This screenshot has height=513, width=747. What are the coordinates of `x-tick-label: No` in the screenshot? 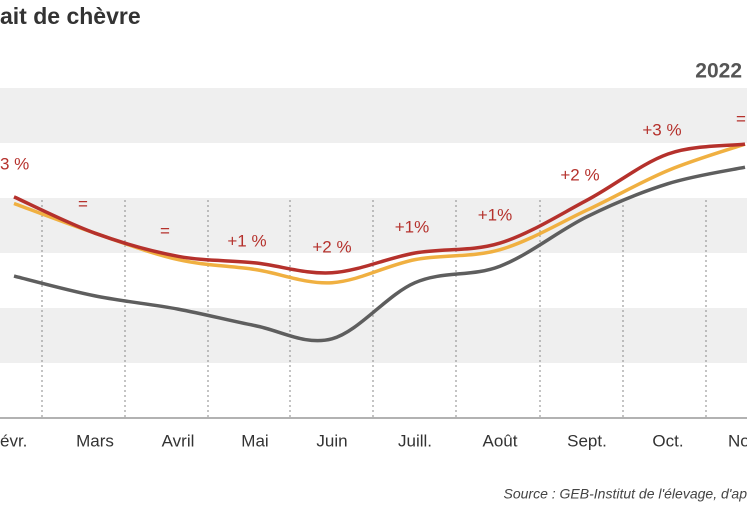 It's located at (737, 440).